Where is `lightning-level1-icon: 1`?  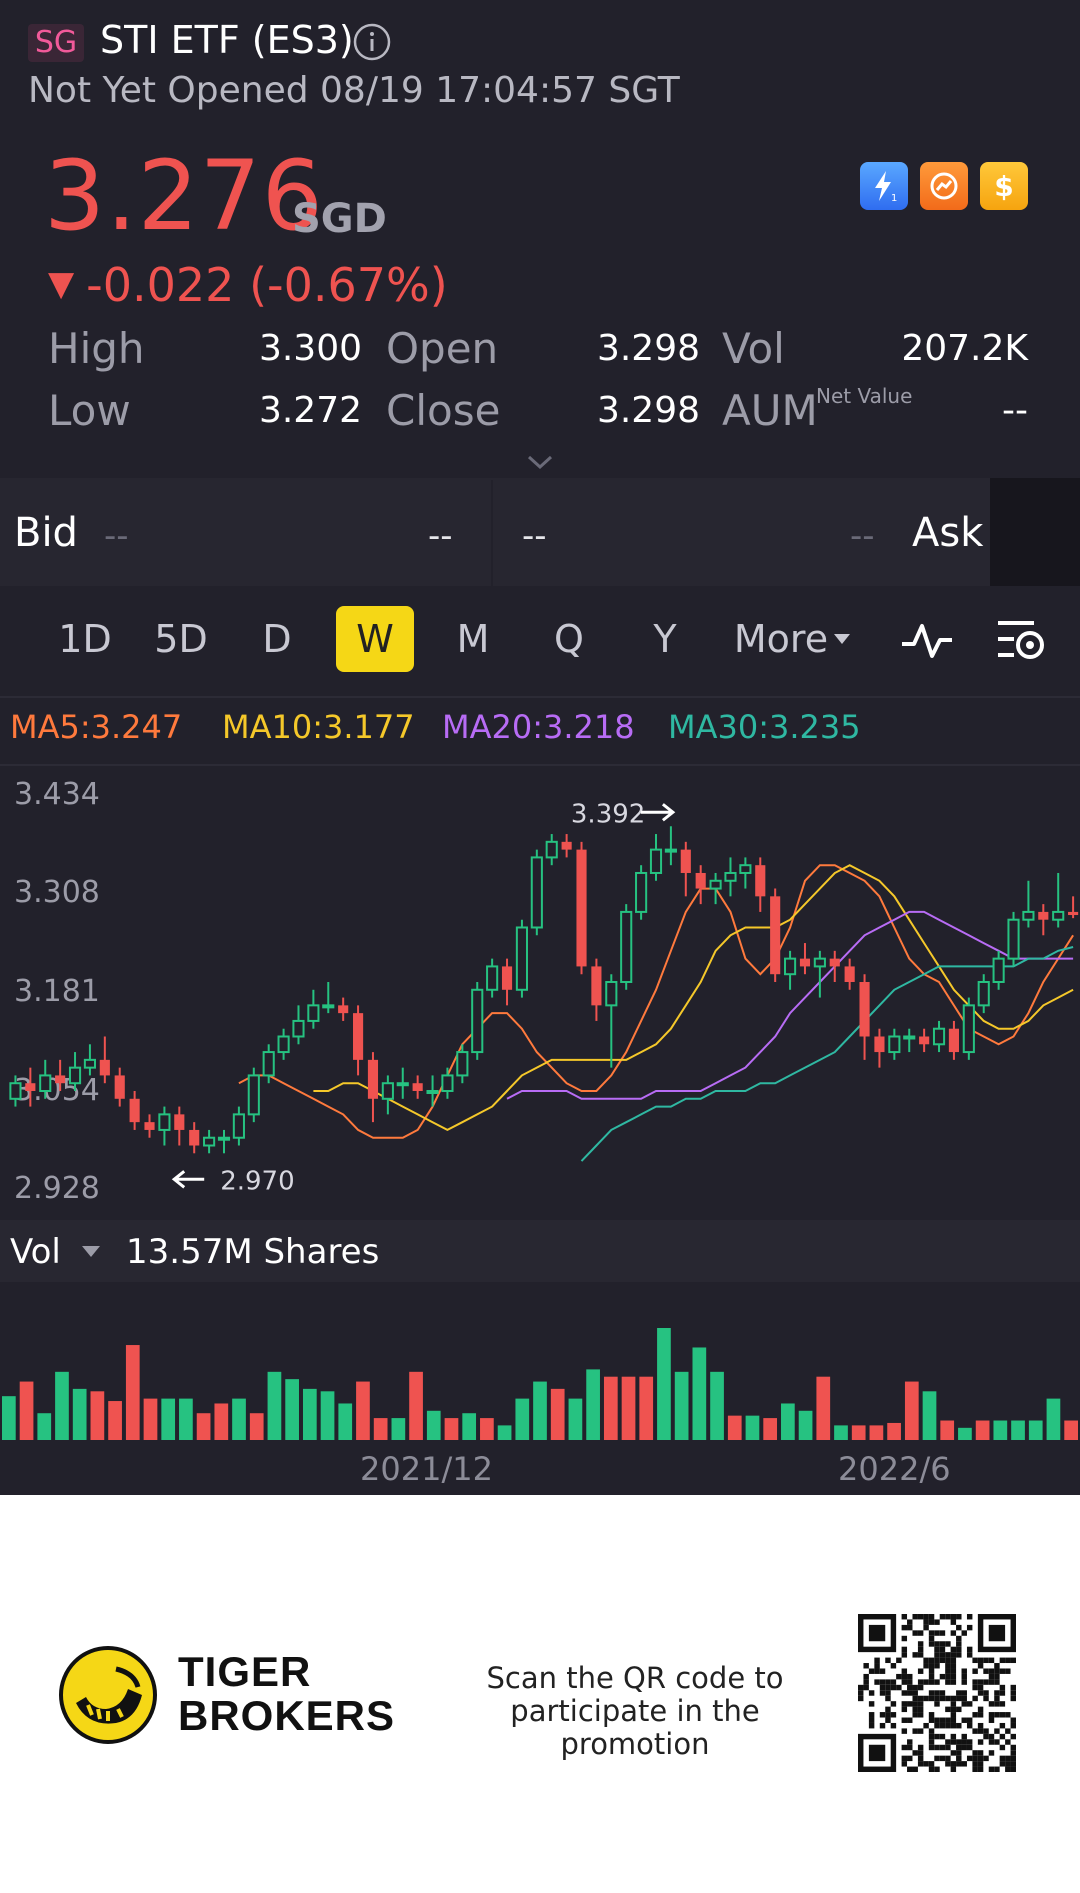
lightning-level1-icon: 1 is located at coordinates (884, 186).